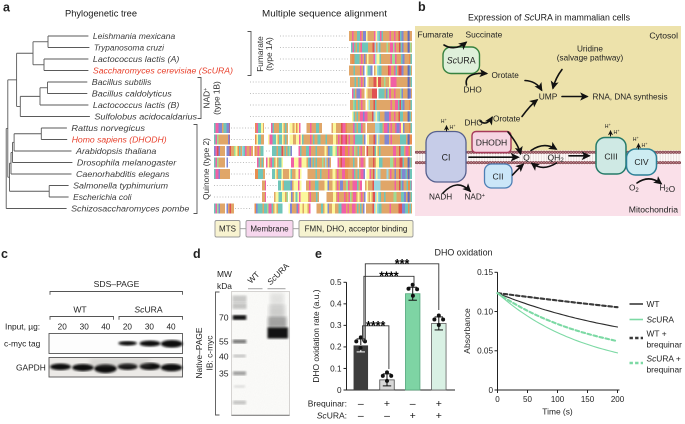 The image size is (685, 424). I want to click on svg-text: 0.5, so click(336, 282).